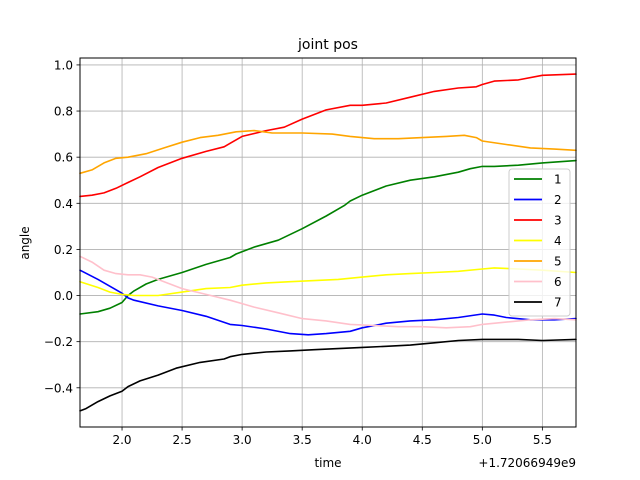  Describe the element at coordinates (558, 282) in the screenshot. I see `legend-label-6: 6` at that location.